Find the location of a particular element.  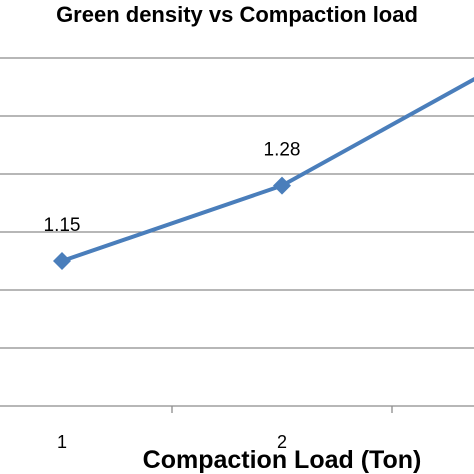

data-label: 1.28 is located at coordinates (282, 150).